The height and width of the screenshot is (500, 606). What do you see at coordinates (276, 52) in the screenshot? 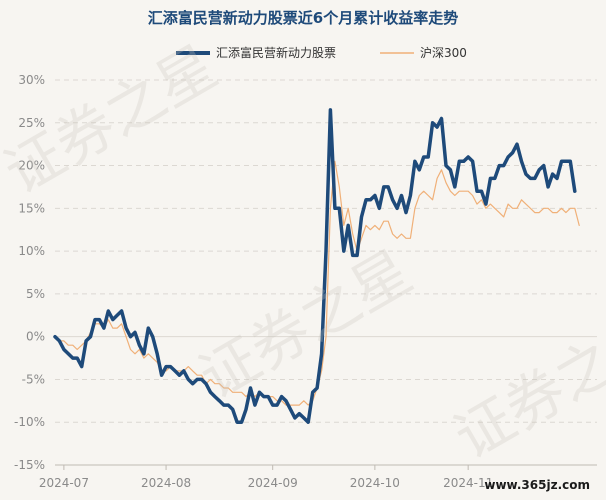
I see `legend-label-fund: 汇添富民营新动力股票` at bounding box center [276, 52].